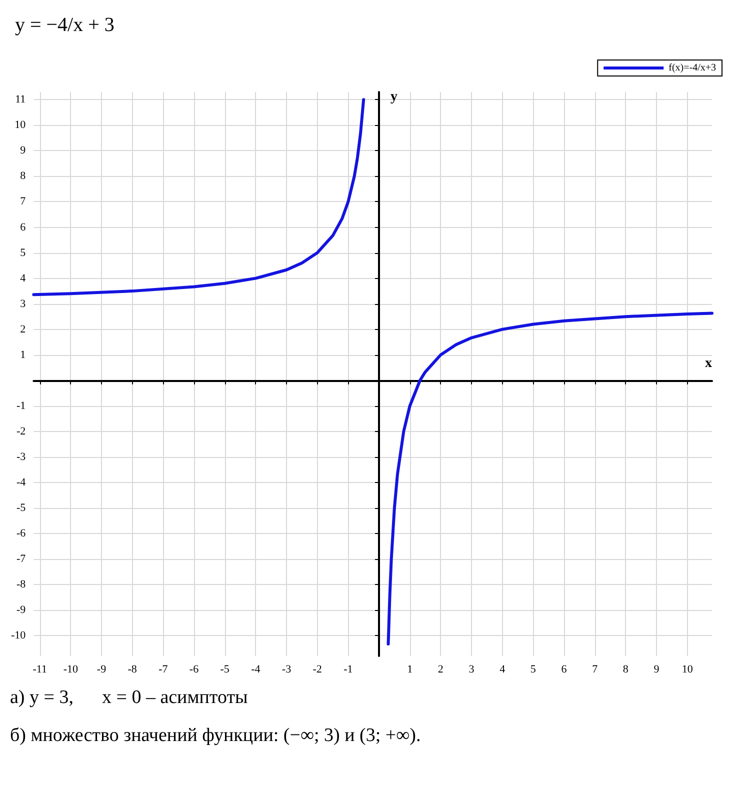 This screenshot has height=789, width=734. I want to click on x-tick-label: -6, so click(194, 670).